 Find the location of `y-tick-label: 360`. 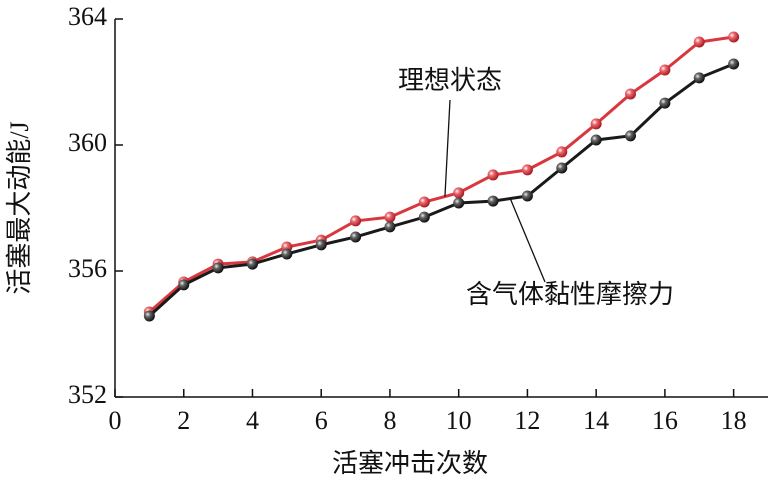

y-tick-label: 360 is located at coordinates (87, 142).